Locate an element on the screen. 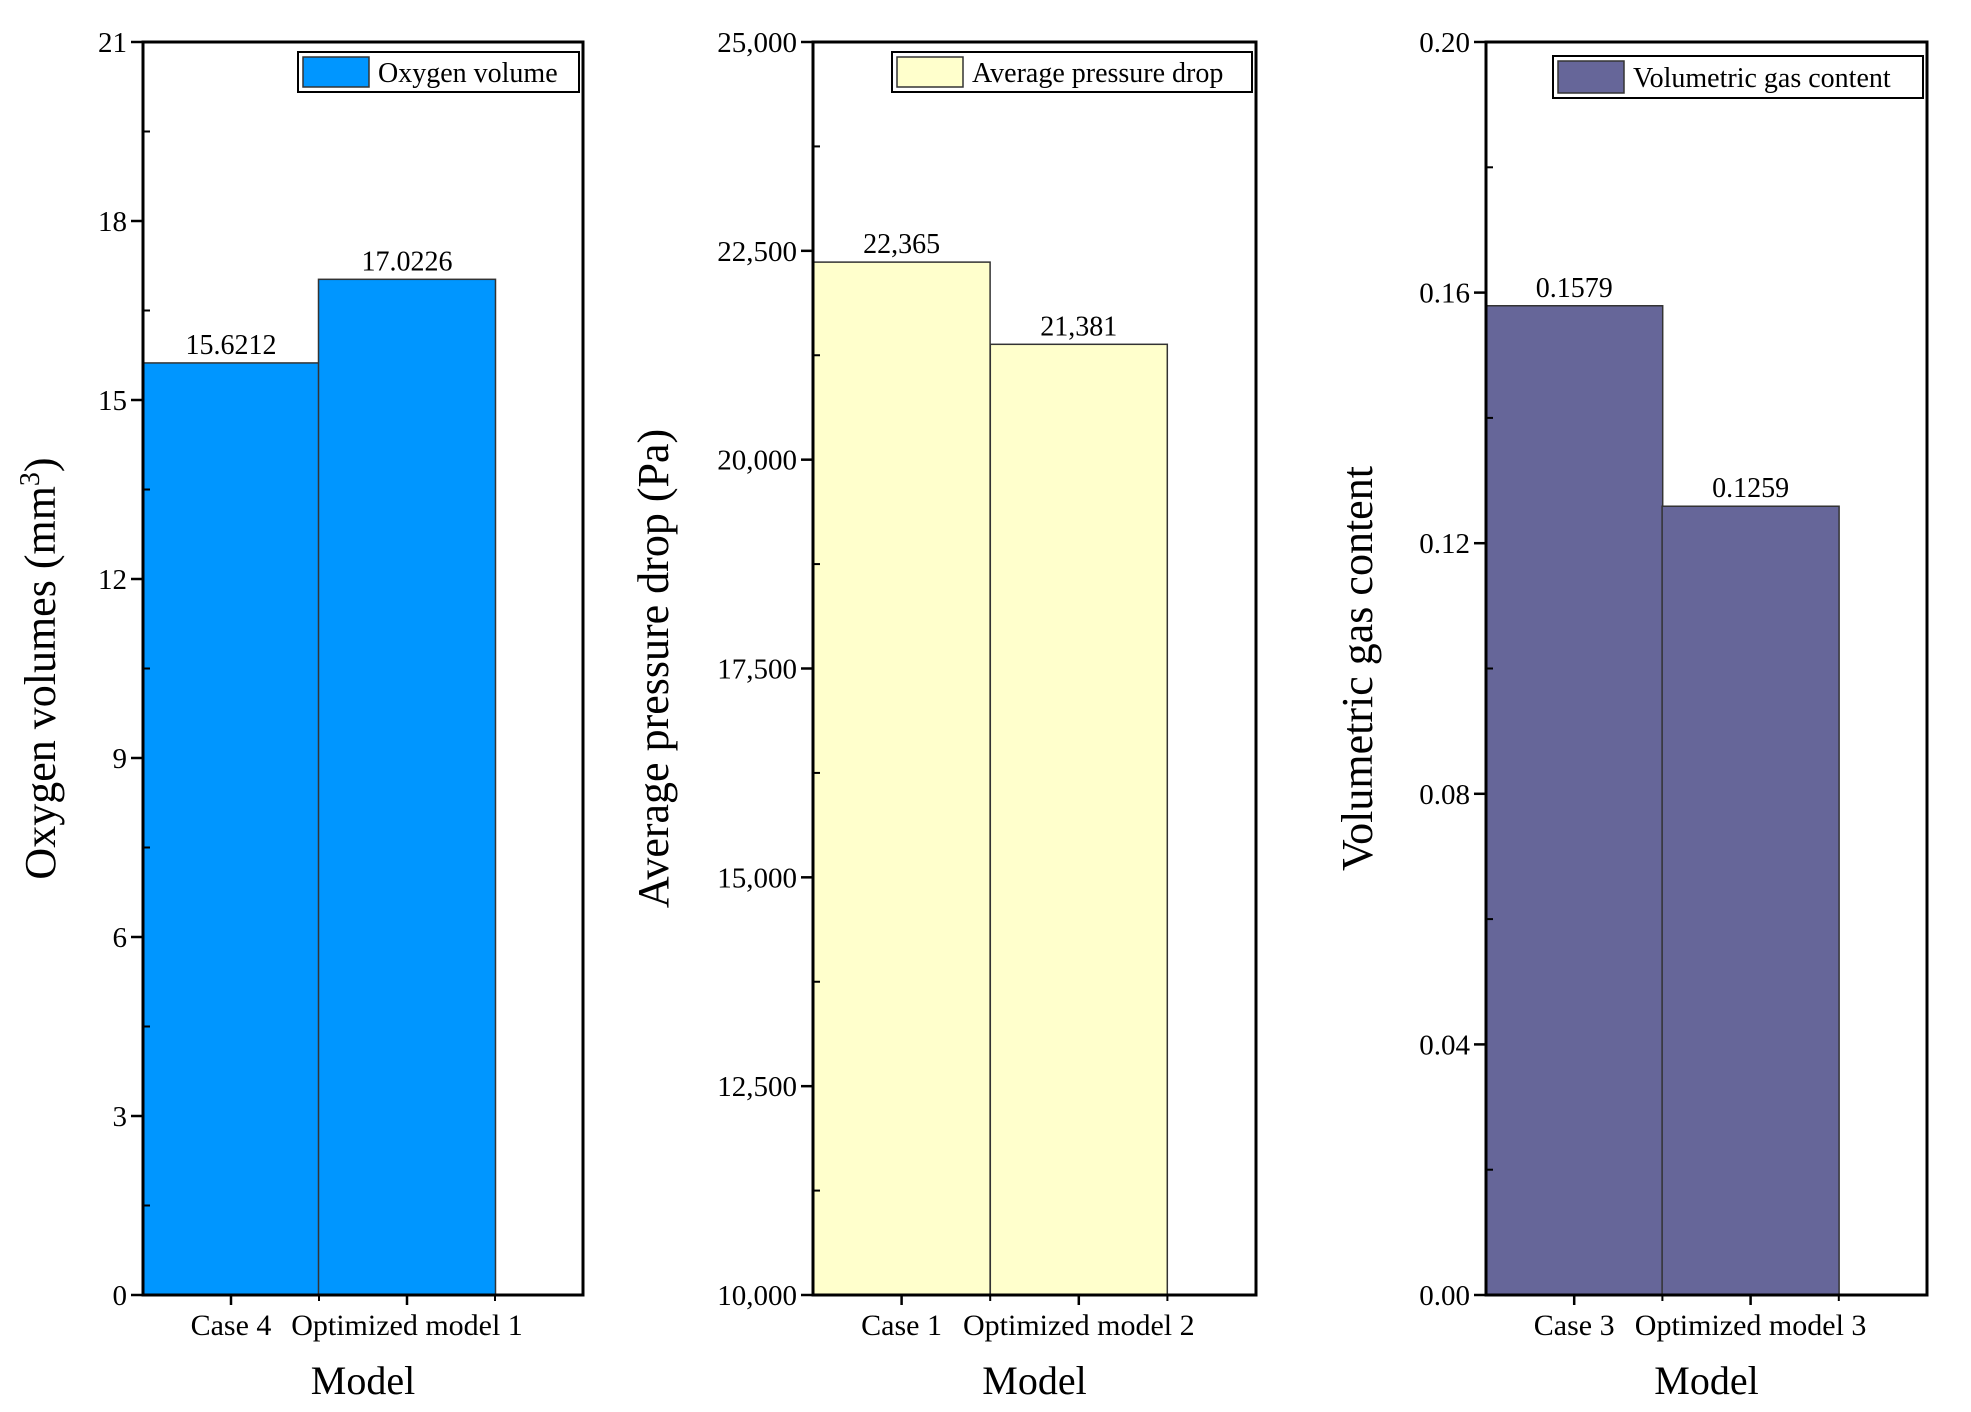 The image size is (1971, 1412). y-tick-label: 12 is located at coordinates (112, 580).